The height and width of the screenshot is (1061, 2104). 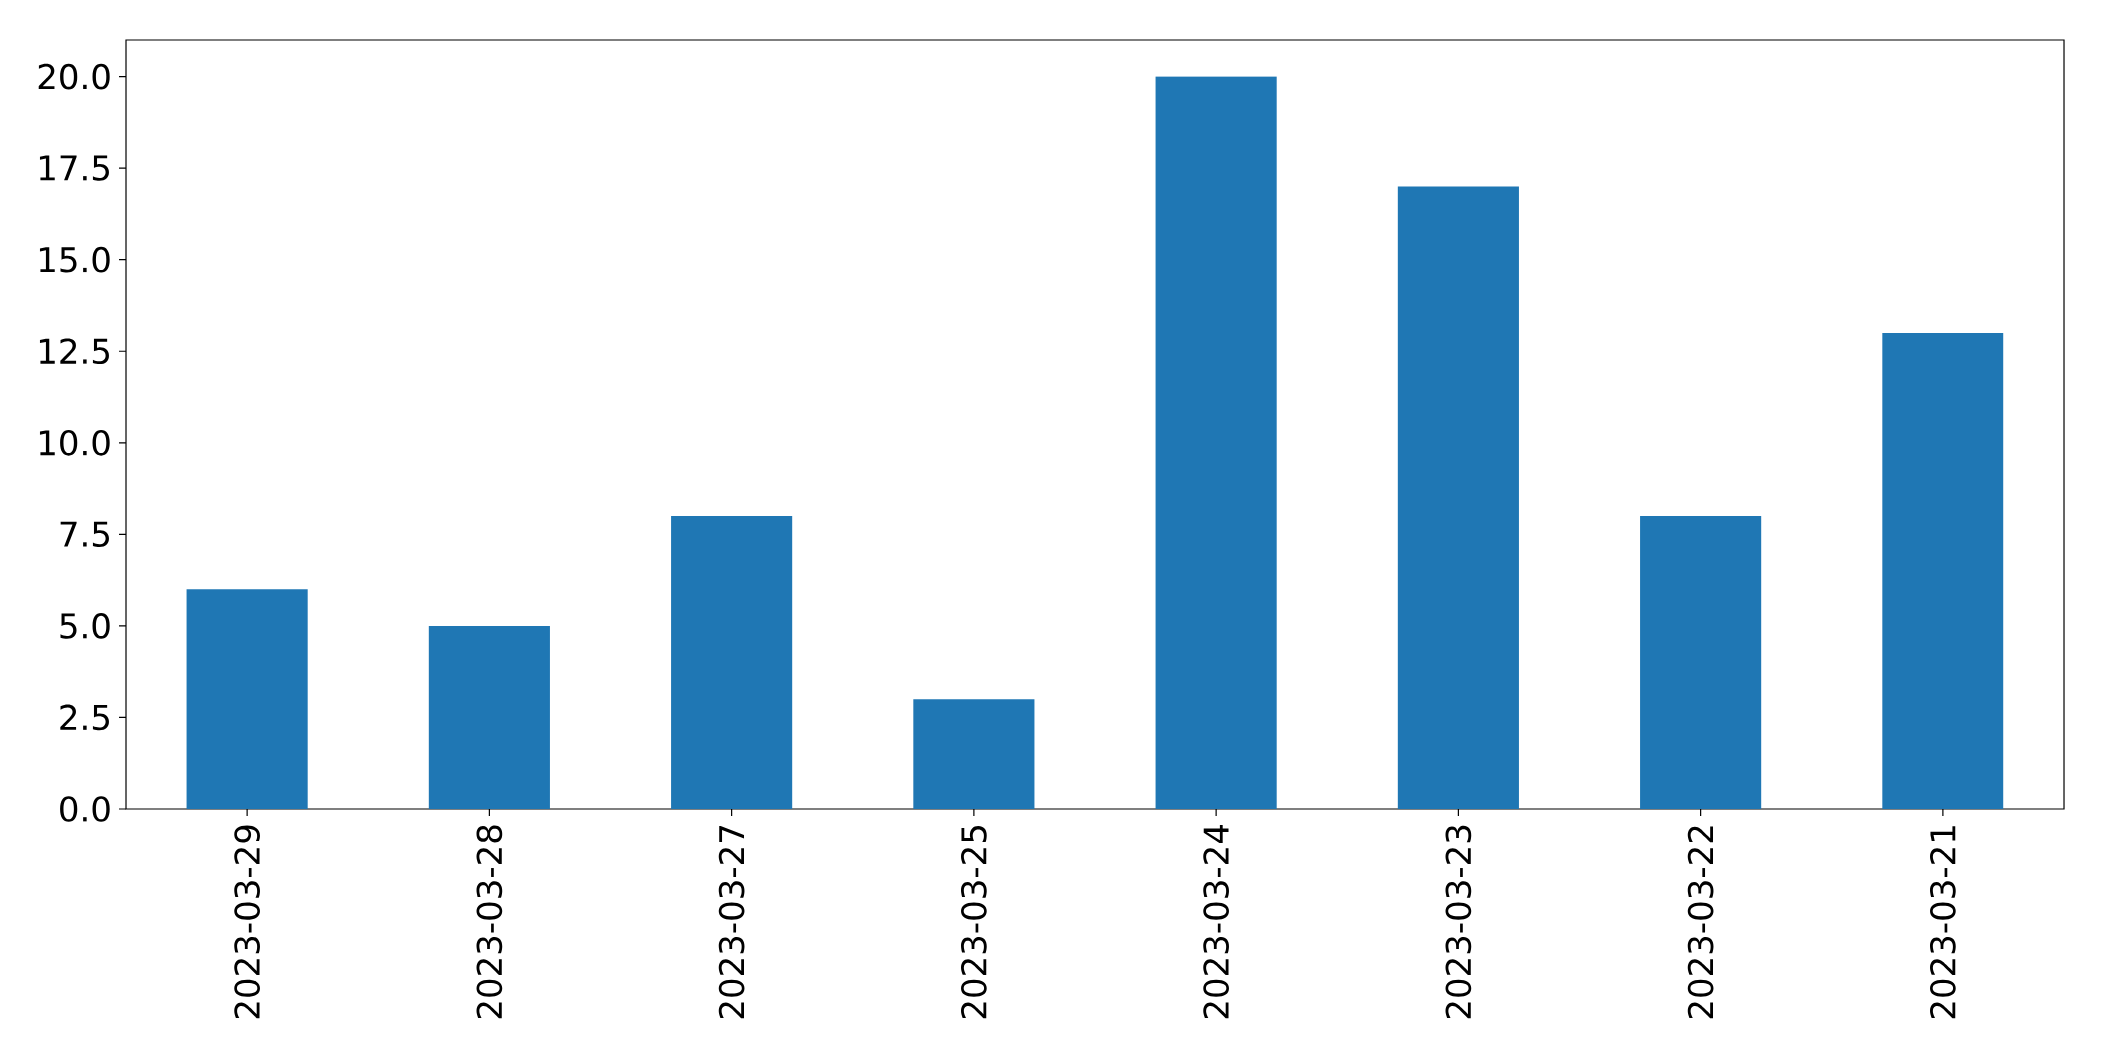 I want to click on y-tick-label: 5.0, so click(x=85, y=626).